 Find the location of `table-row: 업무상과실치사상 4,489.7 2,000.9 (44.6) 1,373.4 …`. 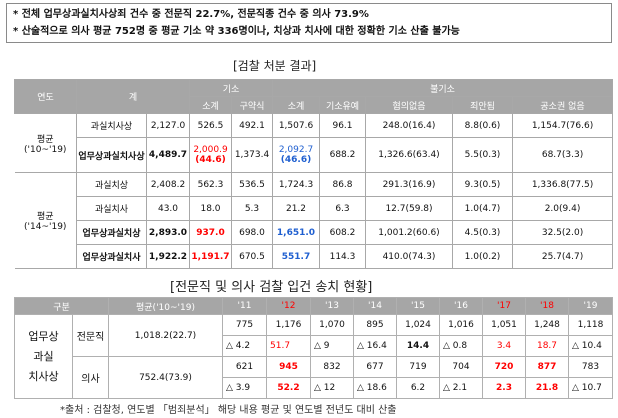

table-row: 업무상과실치사상 4,489.7 2,000.9 (44.6) 1,373.4 … is located at coordinates (314, 155).